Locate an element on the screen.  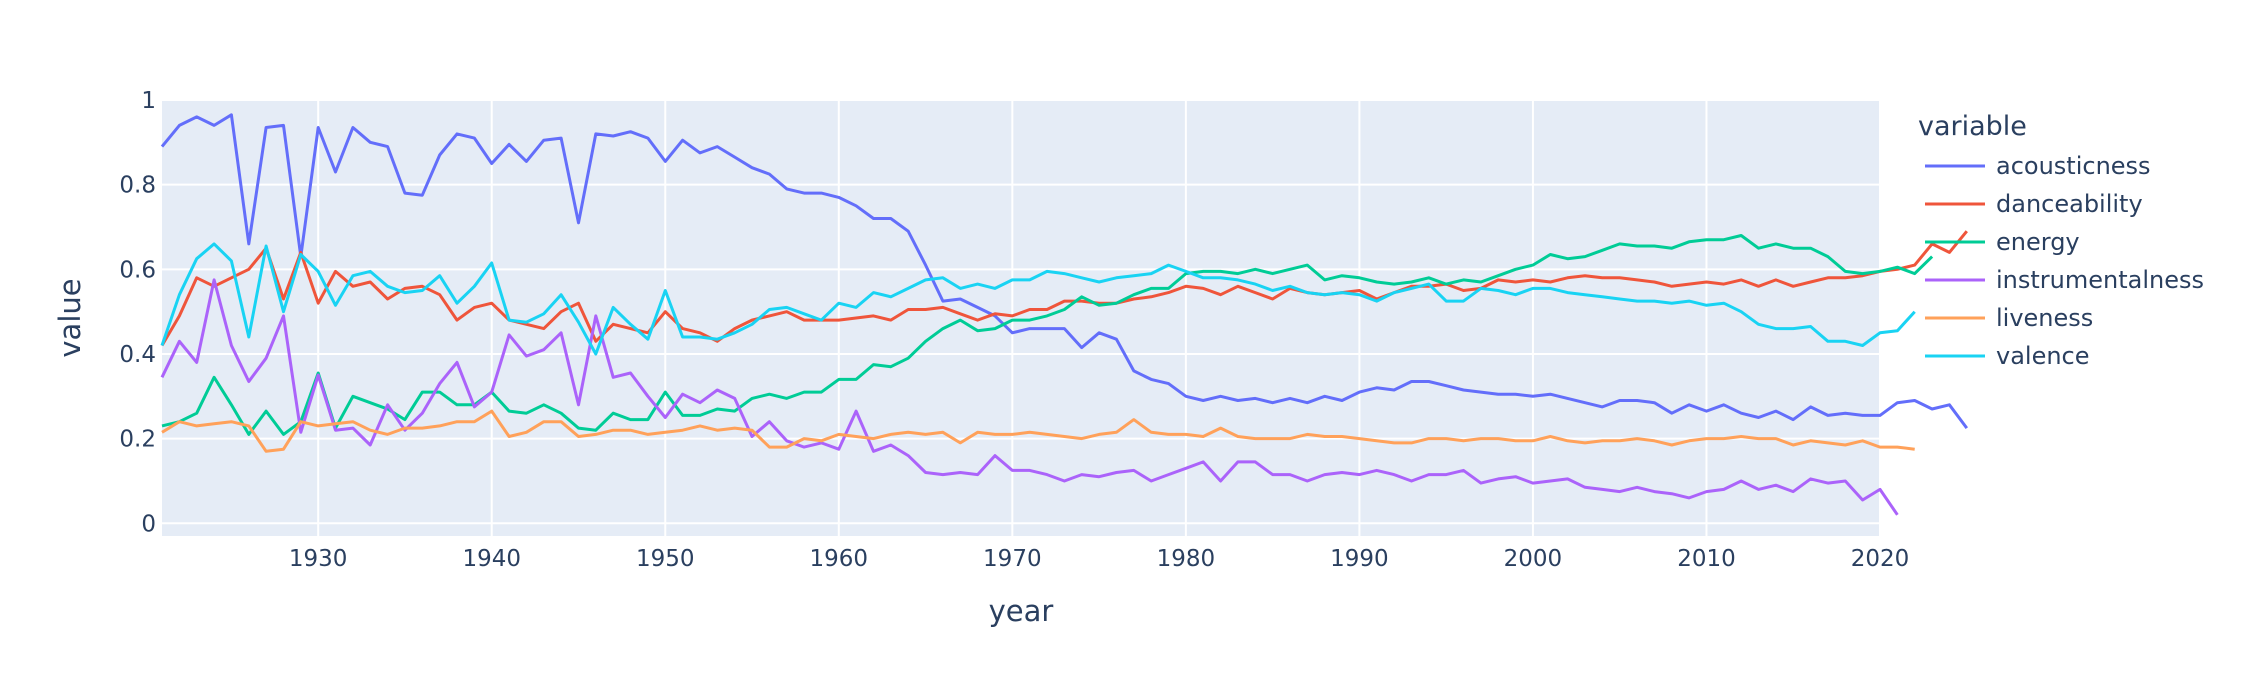
legend-item-energy: energy is located at coordinates (2002, 242).